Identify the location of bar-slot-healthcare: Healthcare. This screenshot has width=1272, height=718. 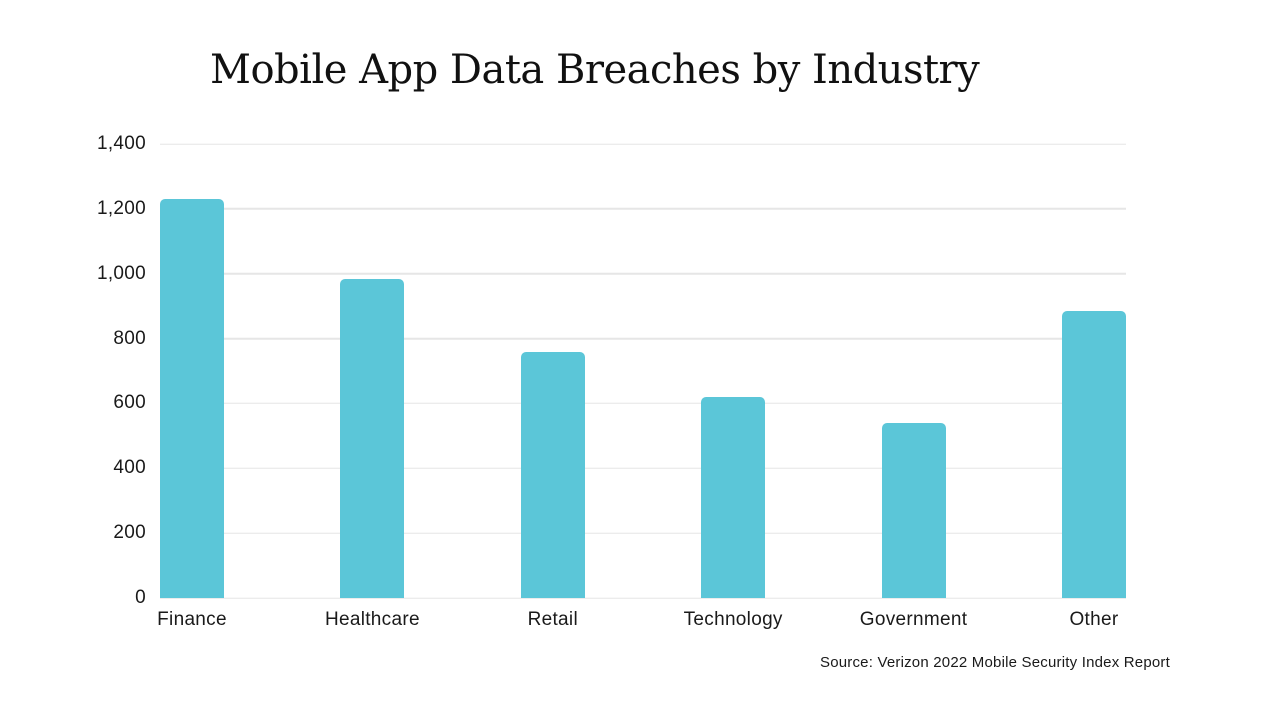
(372, 387).